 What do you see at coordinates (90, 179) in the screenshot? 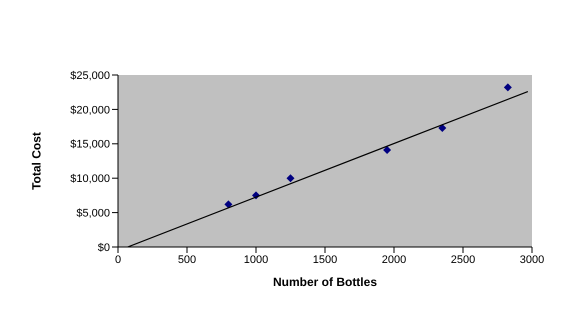
I see `y-tick-label: $10,000` at bounding box center [90, 179].